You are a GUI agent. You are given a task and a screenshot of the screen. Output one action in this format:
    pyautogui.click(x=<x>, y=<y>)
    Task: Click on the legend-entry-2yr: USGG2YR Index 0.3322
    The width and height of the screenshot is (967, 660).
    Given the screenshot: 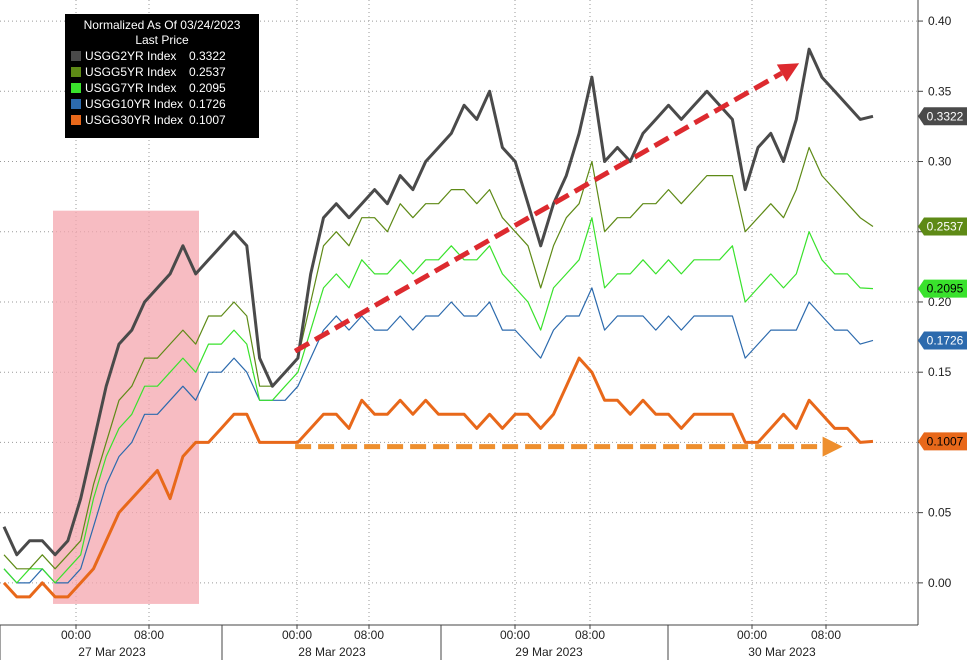 What is the action you would take?
    pyautogui.click(x=162, y=56)
    